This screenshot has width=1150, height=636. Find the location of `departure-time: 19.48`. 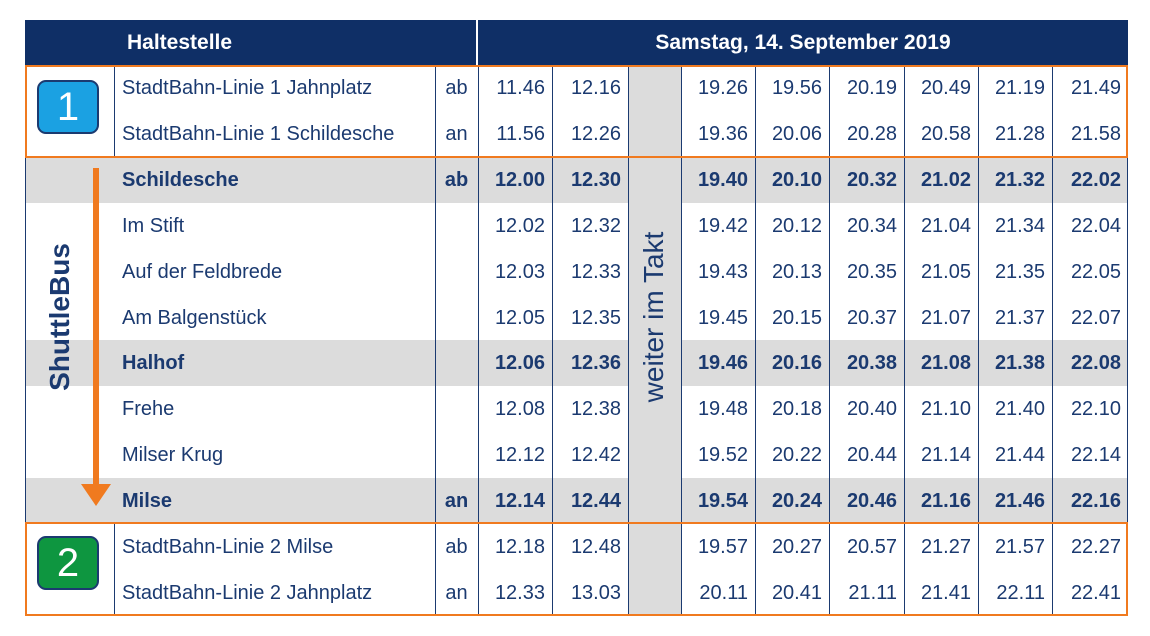

departure-time: 19.48 is located at coordinates (722, 409).